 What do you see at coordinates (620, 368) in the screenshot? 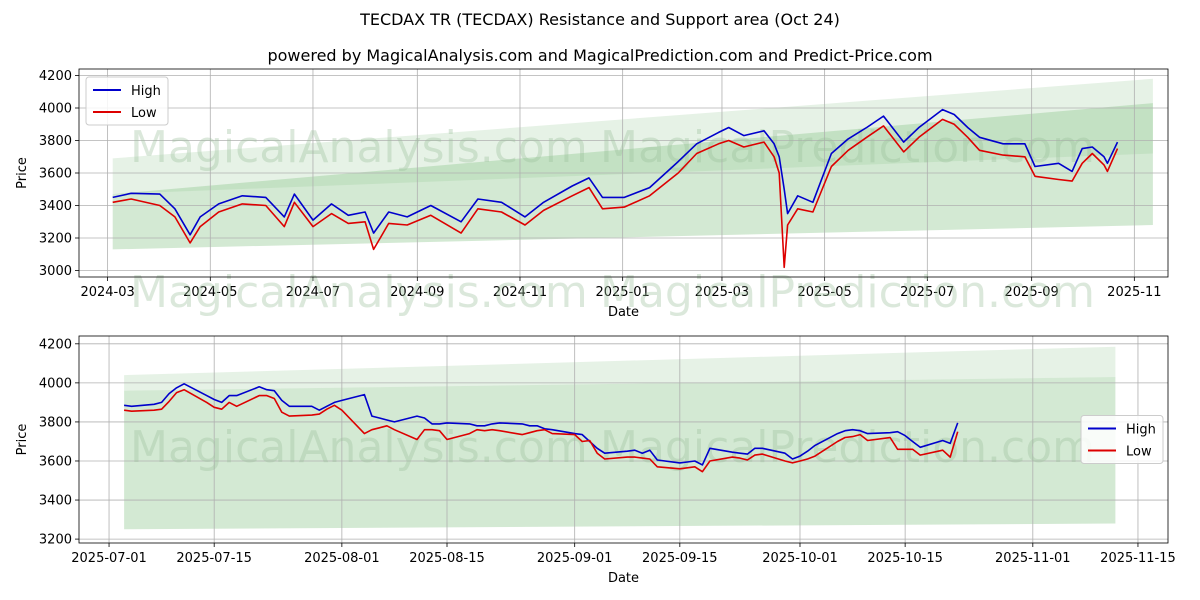
I see `outer-band` at bounding box center [620, 368].